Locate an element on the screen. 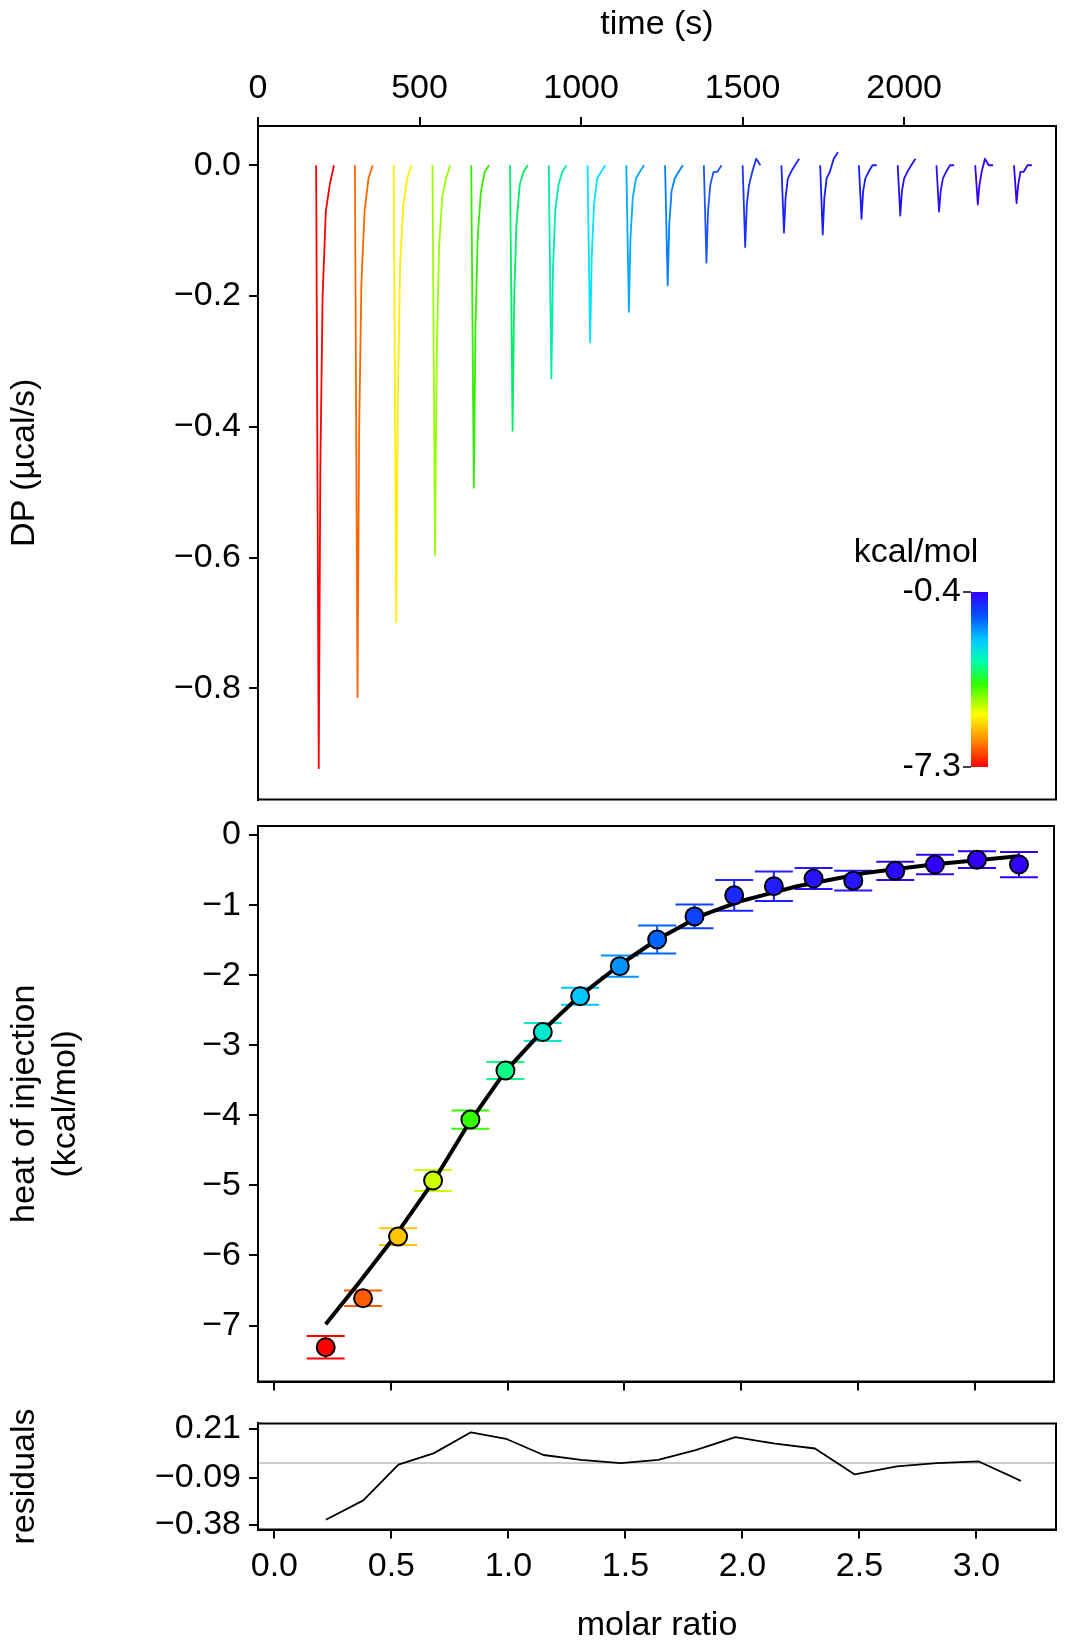 The image size is (1065, 1650). y-tick-label: −7 is located at coordinates (221, 1322).